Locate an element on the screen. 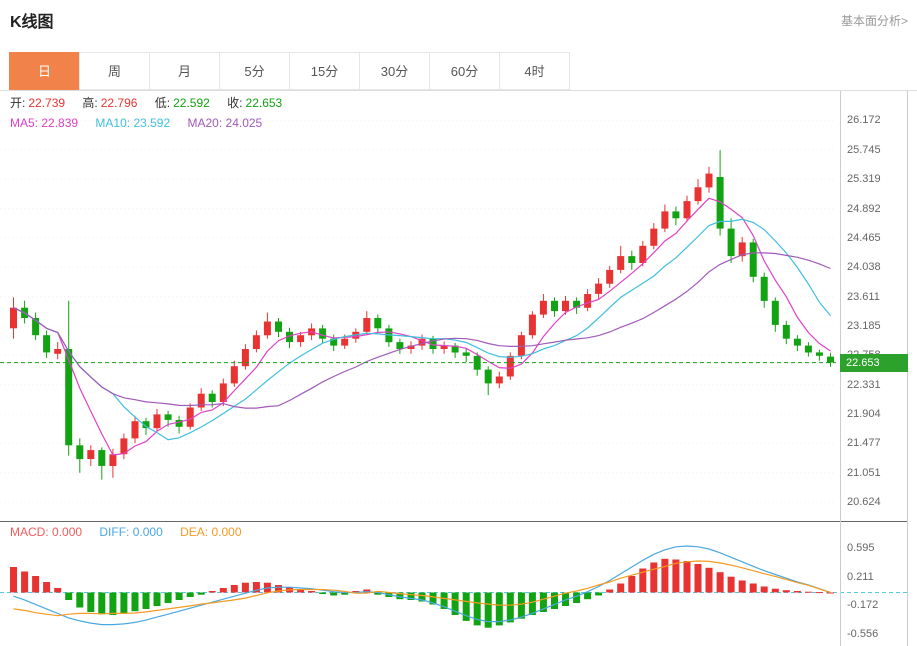 The image size is (917, 646). low-label: 低: is located at coordinates (162, 103).